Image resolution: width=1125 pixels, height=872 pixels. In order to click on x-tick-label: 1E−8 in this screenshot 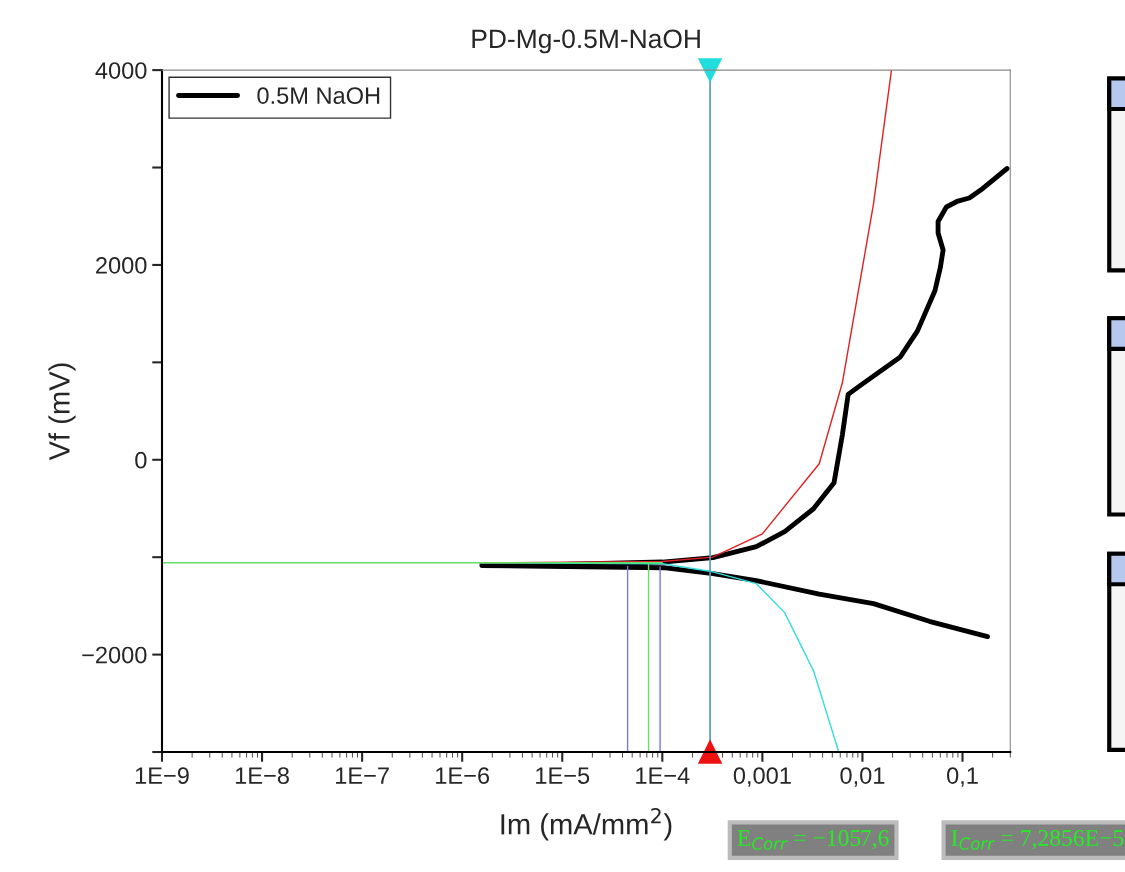, I will do `click(262, 775)`.